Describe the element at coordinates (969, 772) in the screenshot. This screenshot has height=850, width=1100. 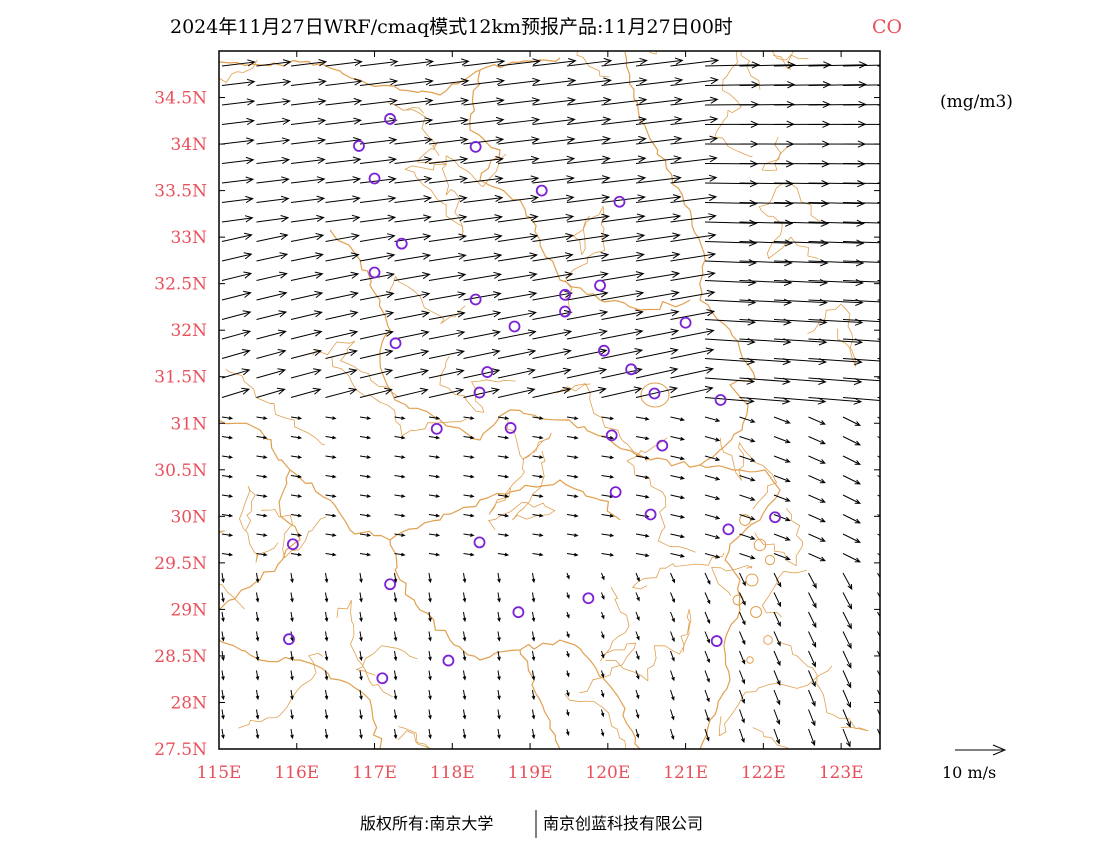
I see `reference-vector-label: 10 m/s` at that location.